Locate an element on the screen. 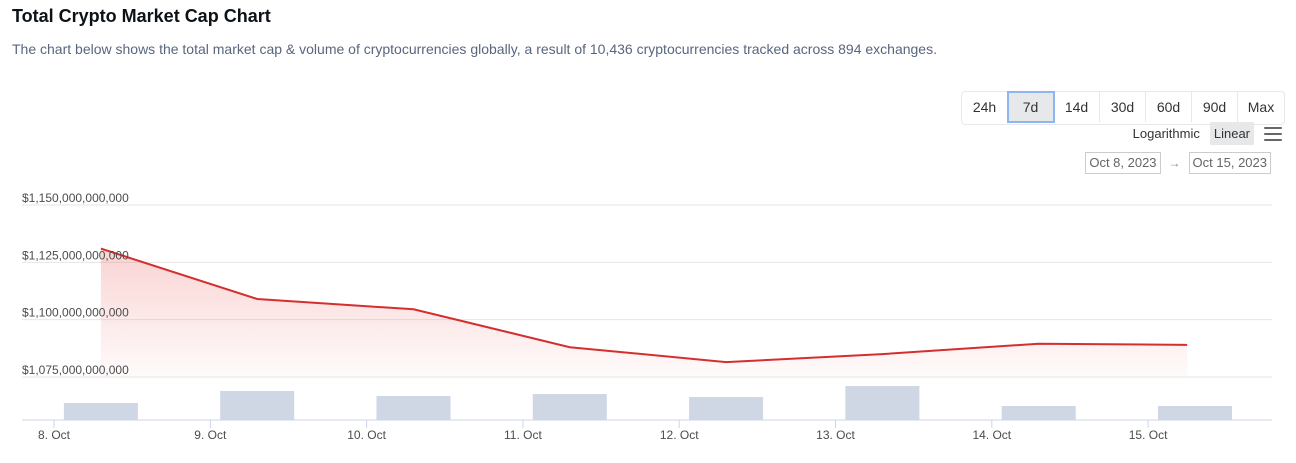 This screenshot has height=463, width=1296. y-tick-label: $1,125,000,000,000 is located at coordinates (75, 255).